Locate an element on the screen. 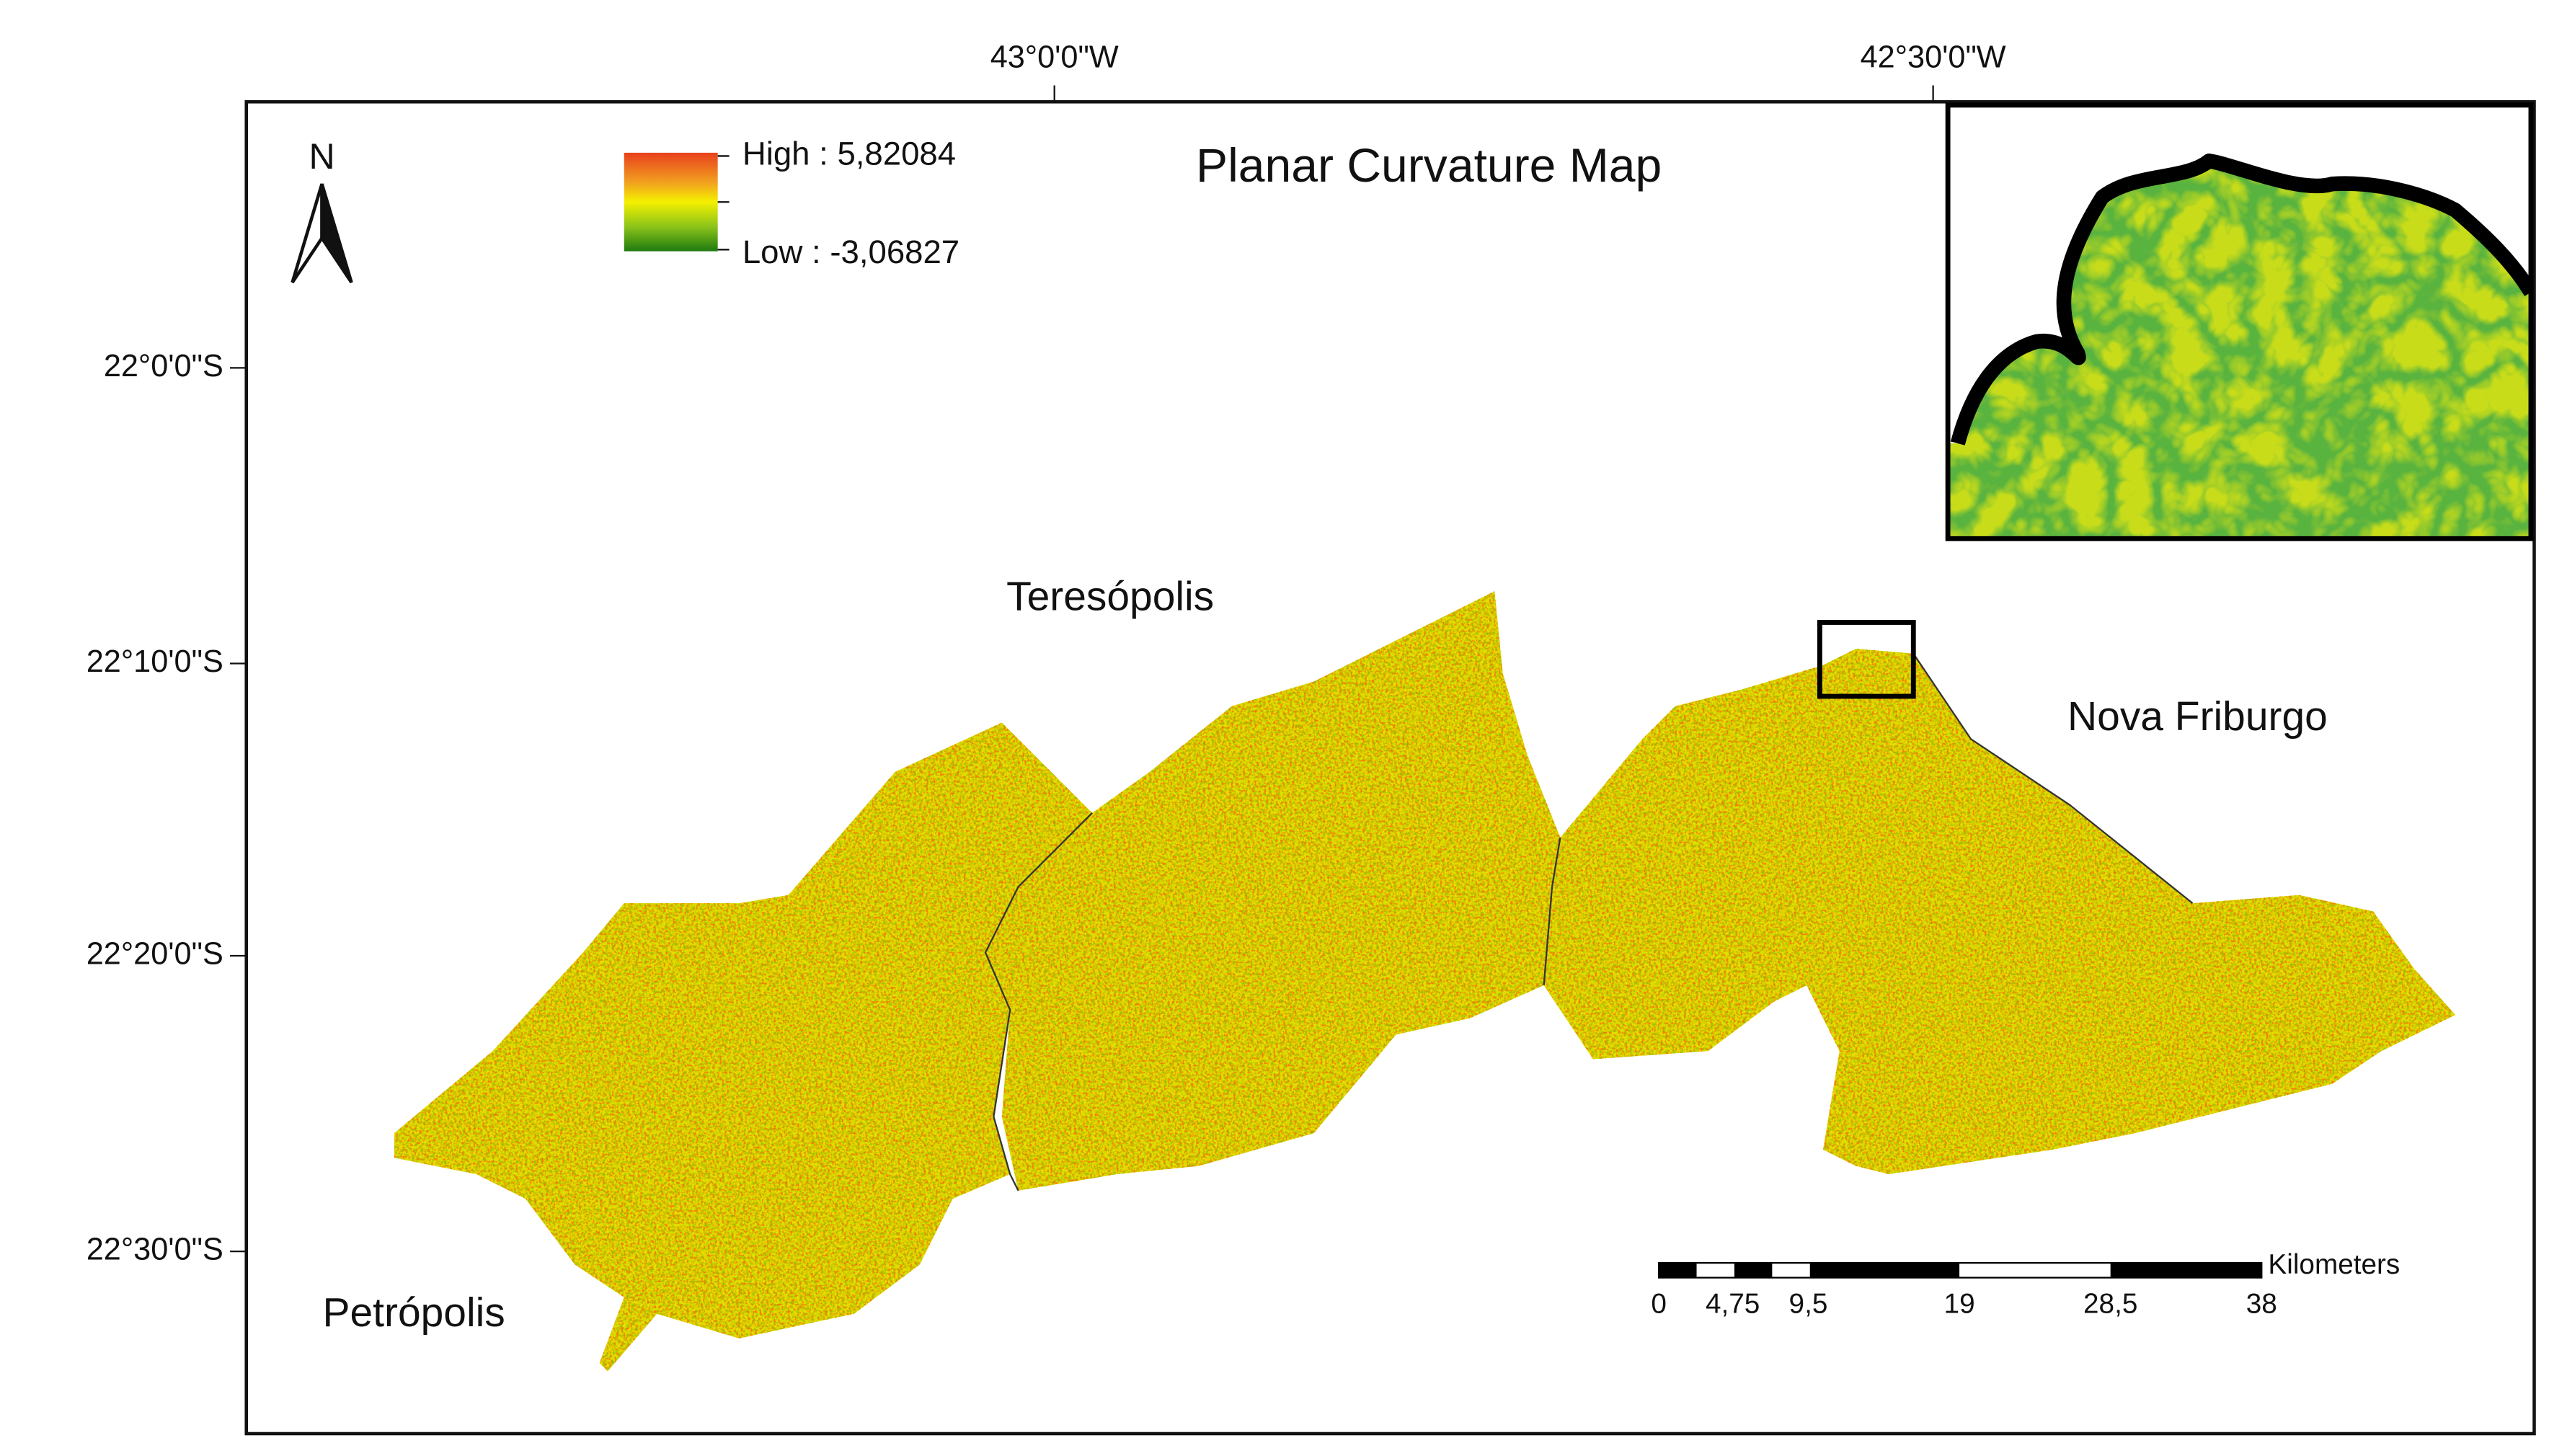 The height and width of the screenshot is (1456, 2549). legend-low: Low : -3,06827 is located at coordinates (851, 252).